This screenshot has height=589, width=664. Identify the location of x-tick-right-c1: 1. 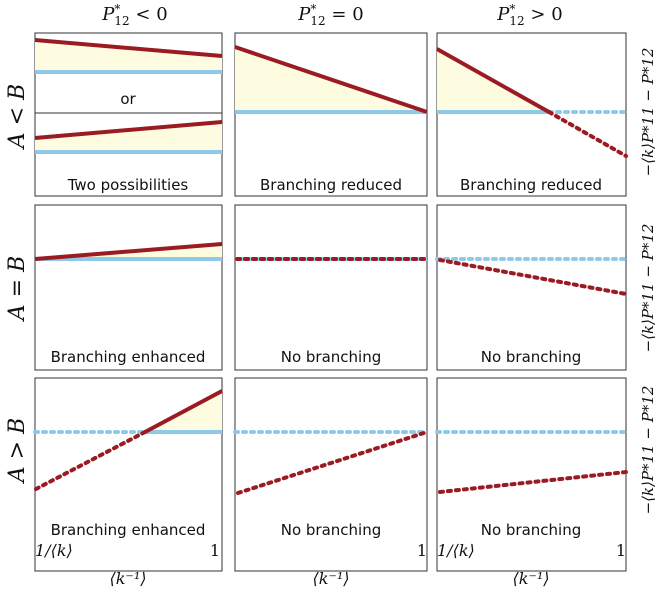
(215, 550).